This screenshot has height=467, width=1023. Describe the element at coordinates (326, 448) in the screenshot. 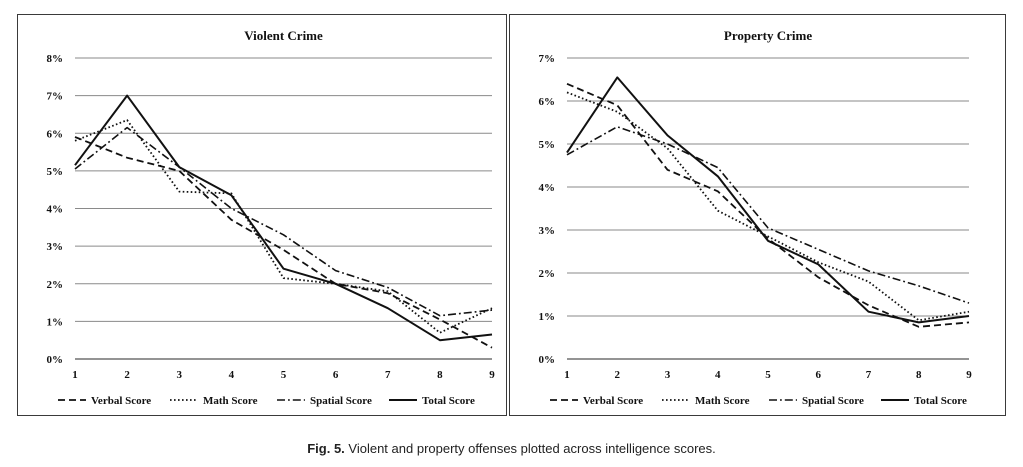

I see `figure-caption-label: Fig. 5.` at that location.